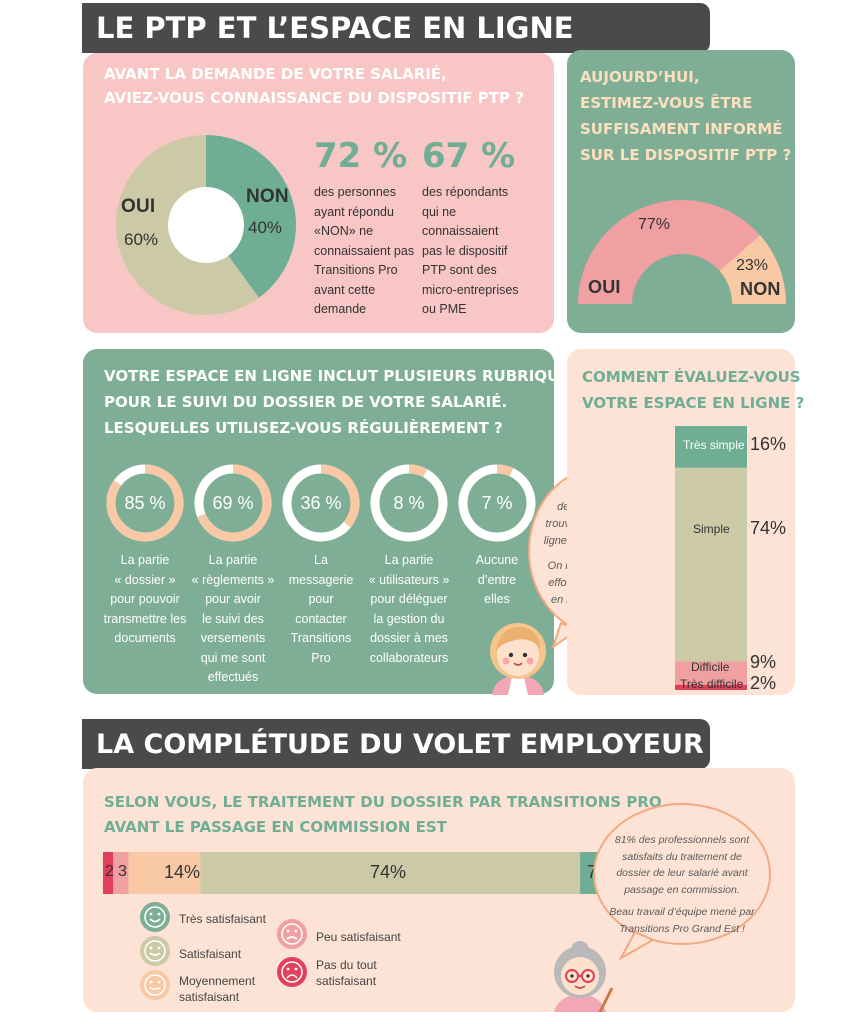 This screenshot has height=1024, width=868. I want to click on girl-avatar-icon, so click(518, 659).